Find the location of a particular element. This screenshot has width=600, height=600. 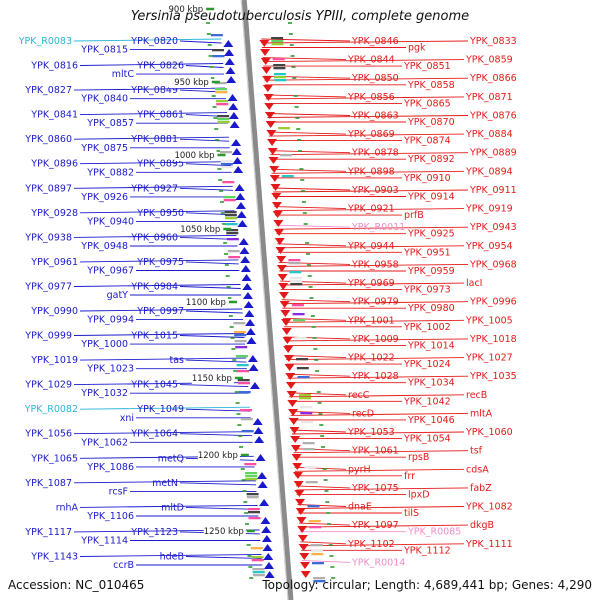

scale-tick-bg is located at coordinates (218, 455).